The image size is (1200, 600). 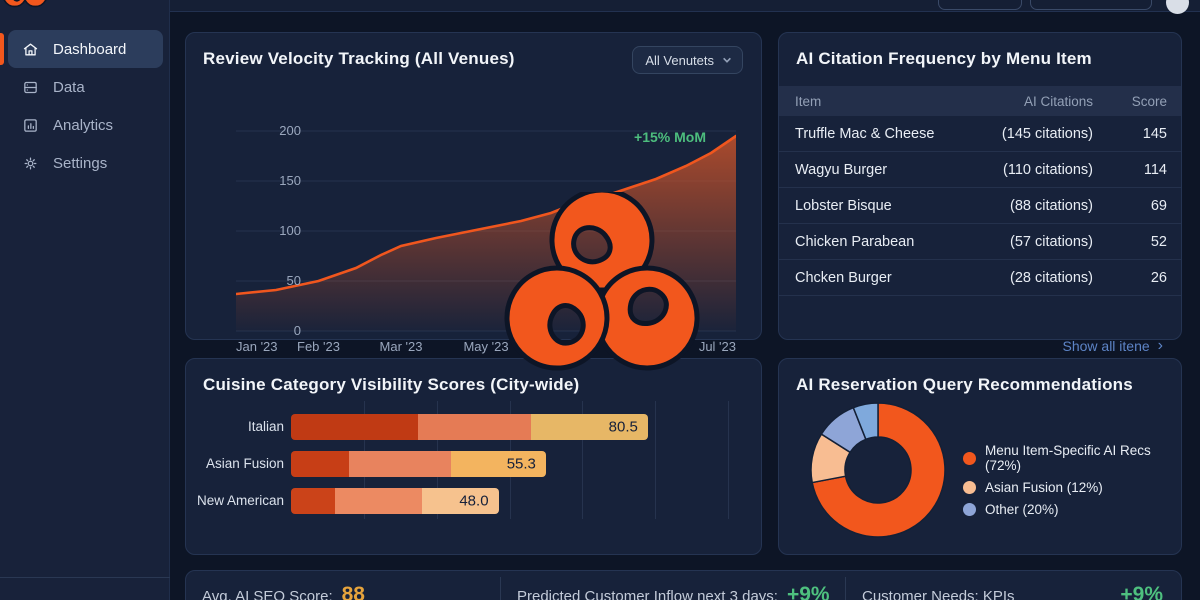 What do you see at coordinates (670, 137) in the screenshot?
I see `growth-annotation: +15% MoM` at bounding box center [670, 137].